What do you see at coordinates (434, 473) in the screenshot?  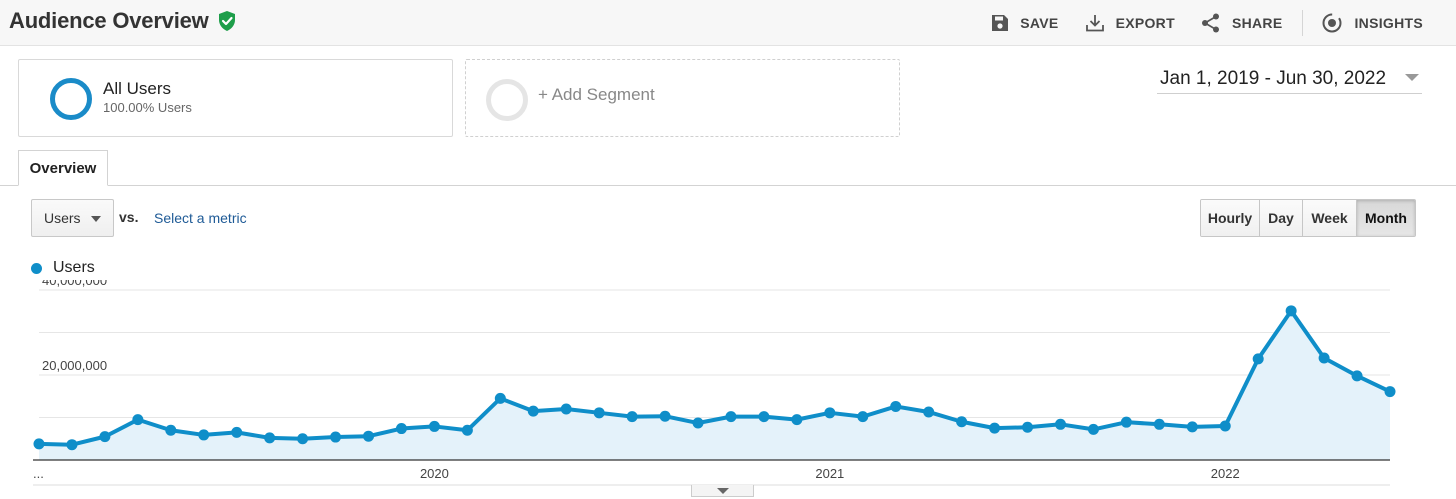 I see `x-tick-label-1: 2020` at bounding box center [434, 473].